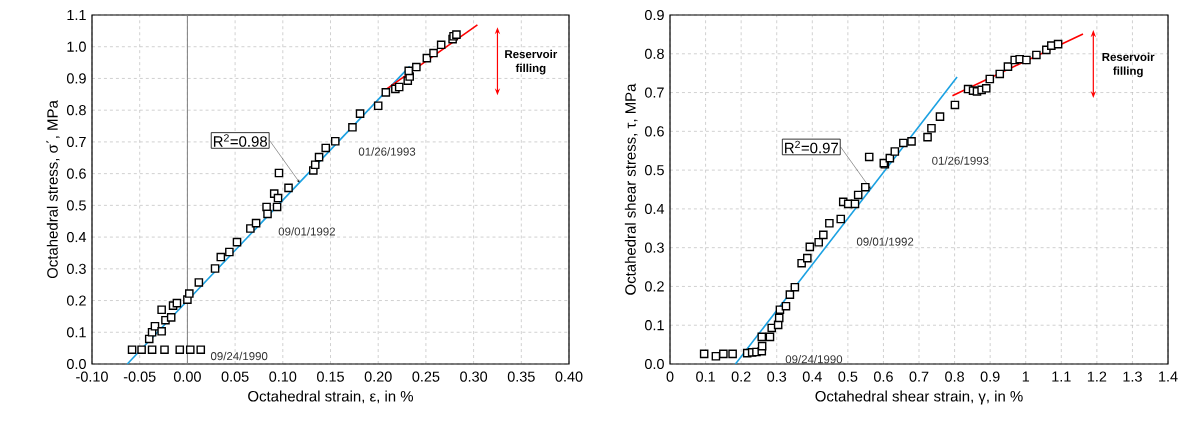 The image size is (1187, 431). What do you see at coordinates (53, 189) in the screenshot?
I see `y-axis-title: Octahedral stress, σ΄, MPa` at bounding box center [53, 189].